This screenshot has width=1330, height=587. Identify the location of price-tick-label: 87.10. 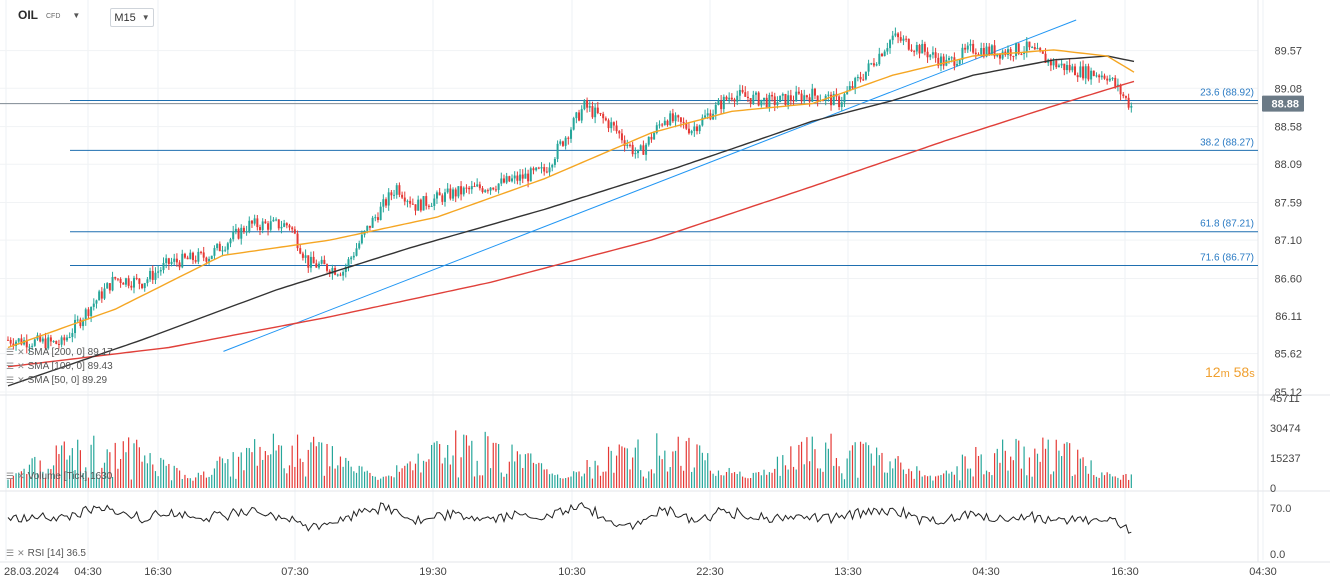
(1288, 241).